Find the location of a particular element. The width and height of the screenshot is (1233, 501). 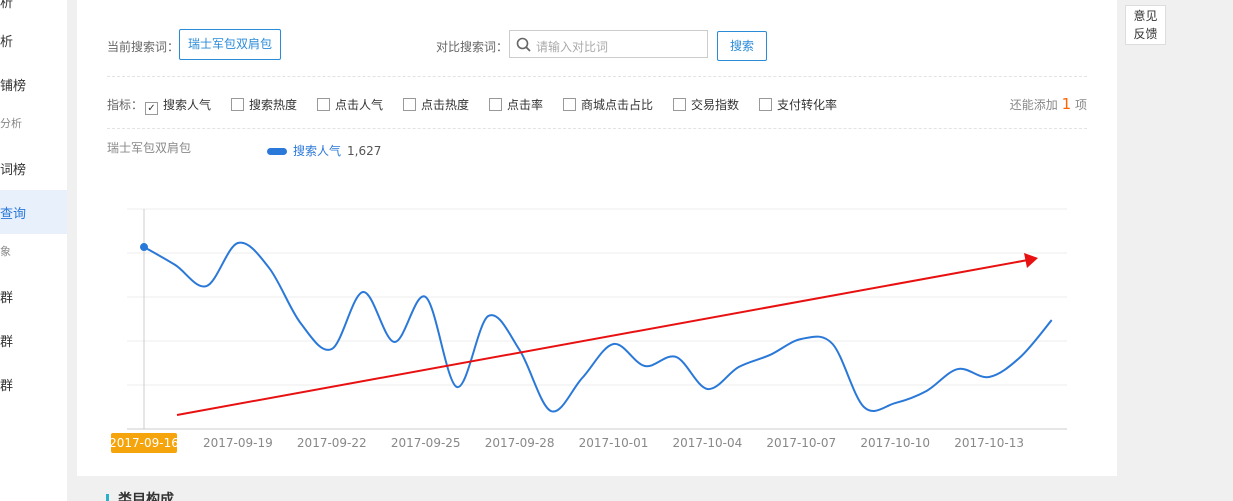

sidebar: 析析铺榜 分析 词榜 查询象群群群 is located at coordinates (33, 250).